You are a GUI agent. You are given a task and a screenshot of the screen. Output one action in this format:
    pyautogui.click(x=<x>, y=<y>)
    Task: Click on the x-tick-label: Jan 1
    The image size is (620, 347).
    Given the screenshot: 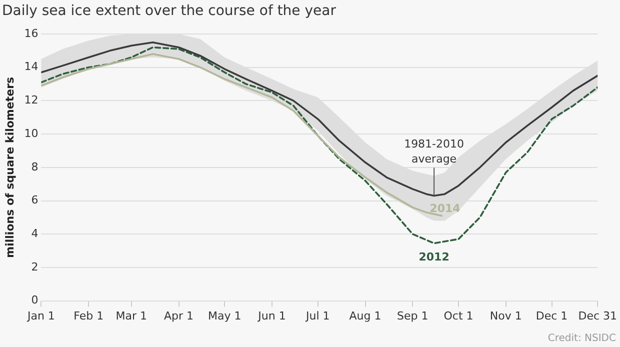 What is the action you would take?
    pyautogui.click(x=40, y=315)
    